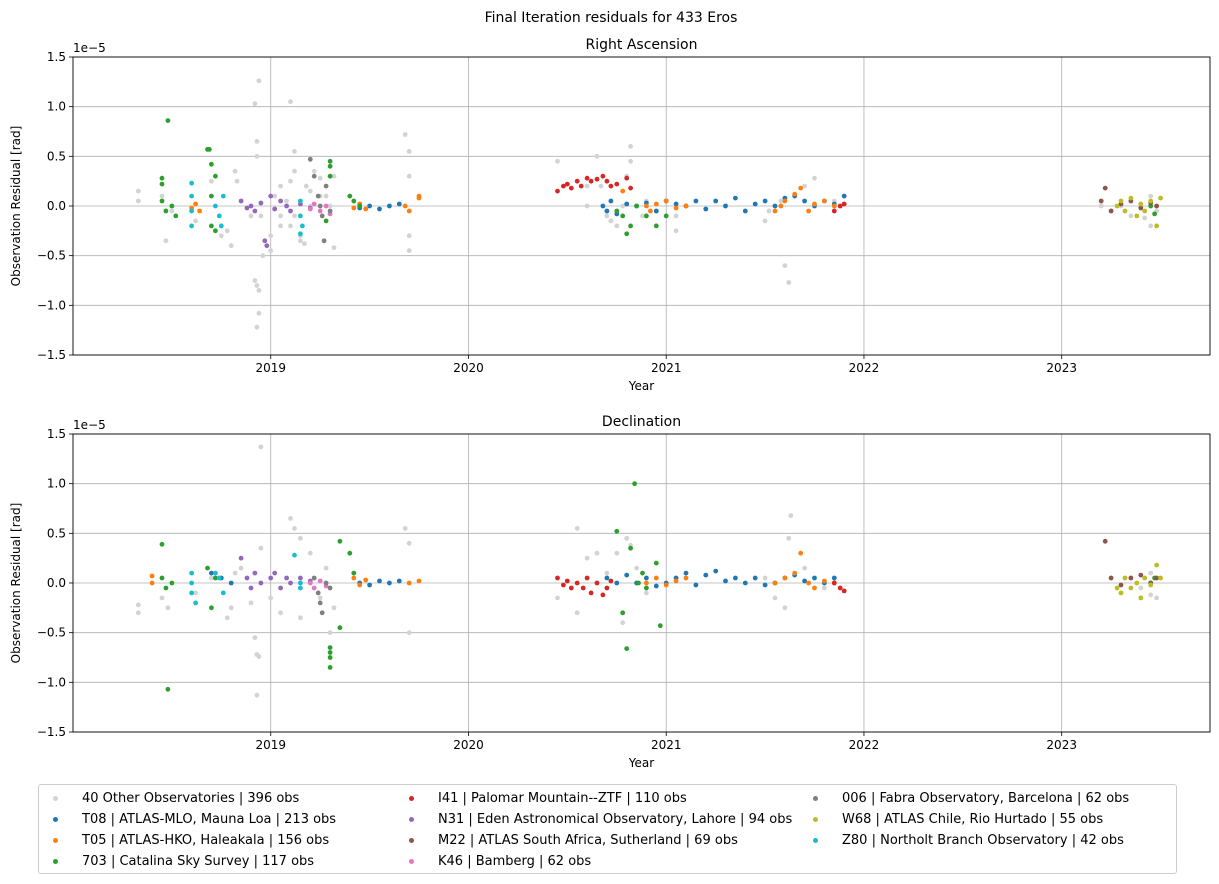  What do you see at coordinates (51, 305) in the screenshot?
I see `y-tick-label: −1.0` at bounding box center [51, 305].